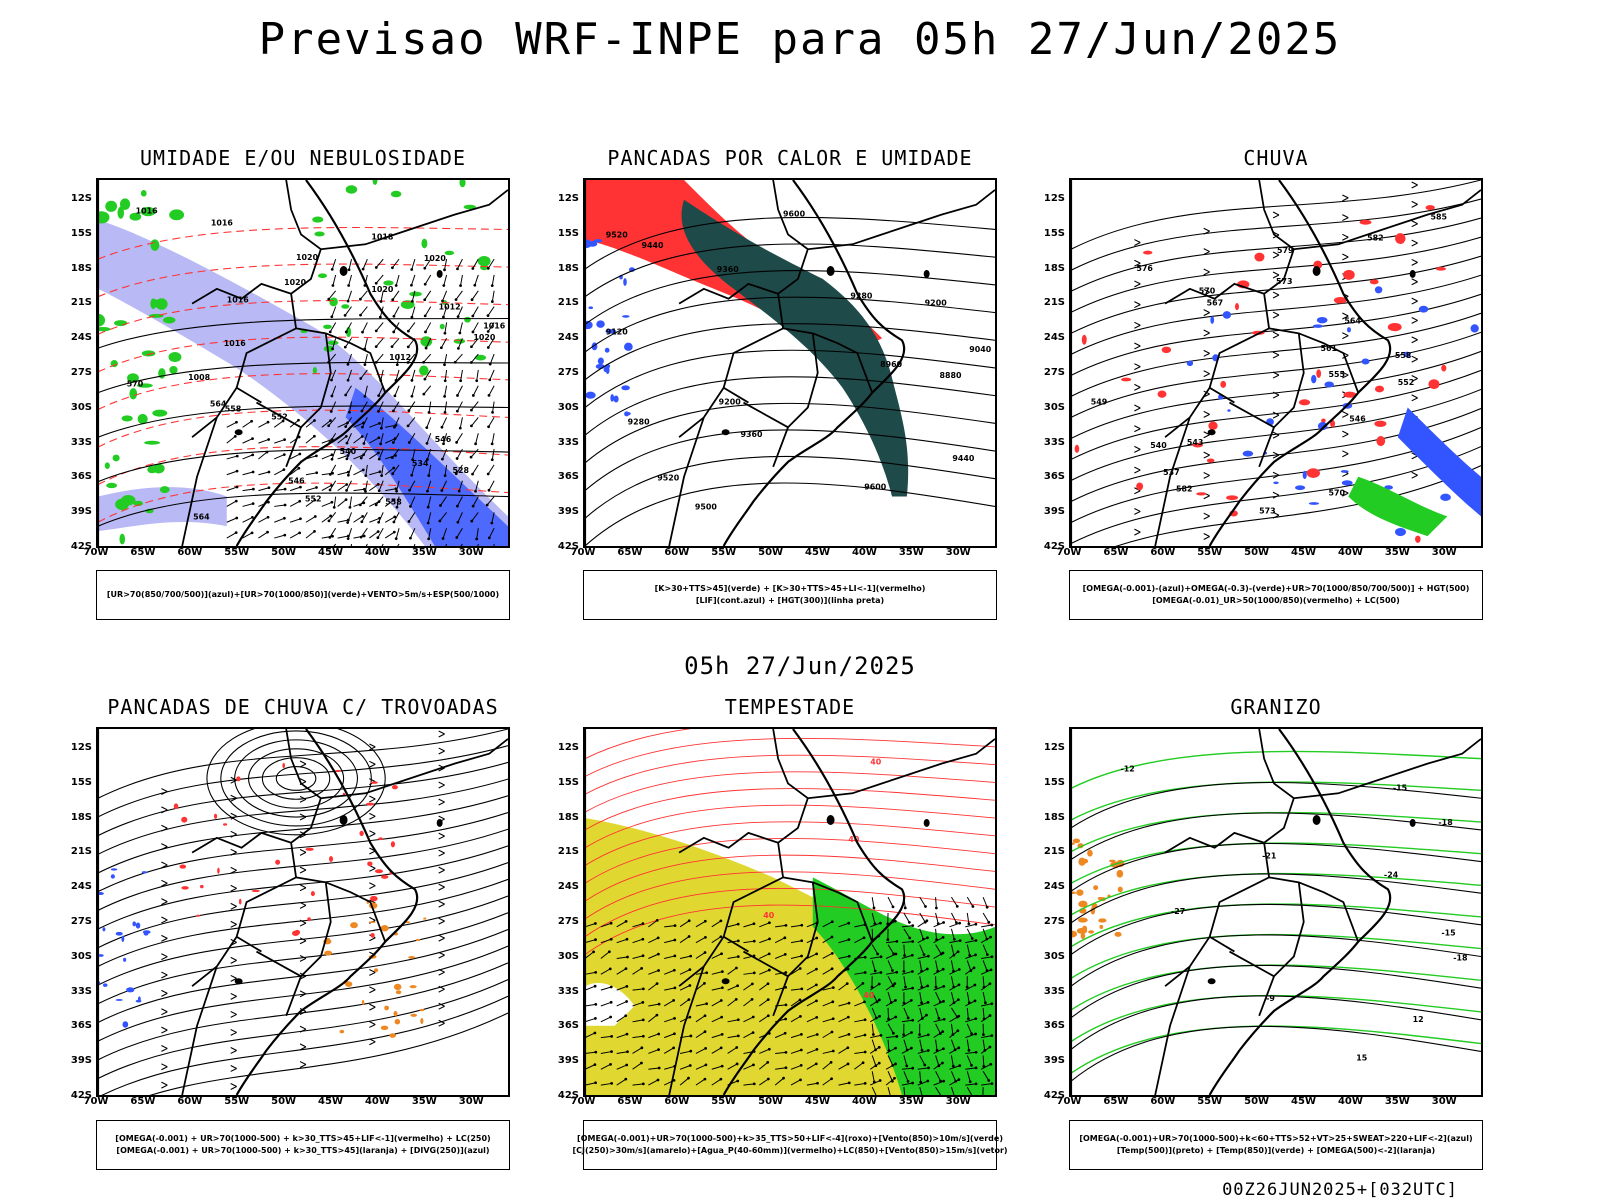 Image resolution: width=1600 pixels, height=1200 pixels. I want to click on contour-label: 1020, so click(307, 257).